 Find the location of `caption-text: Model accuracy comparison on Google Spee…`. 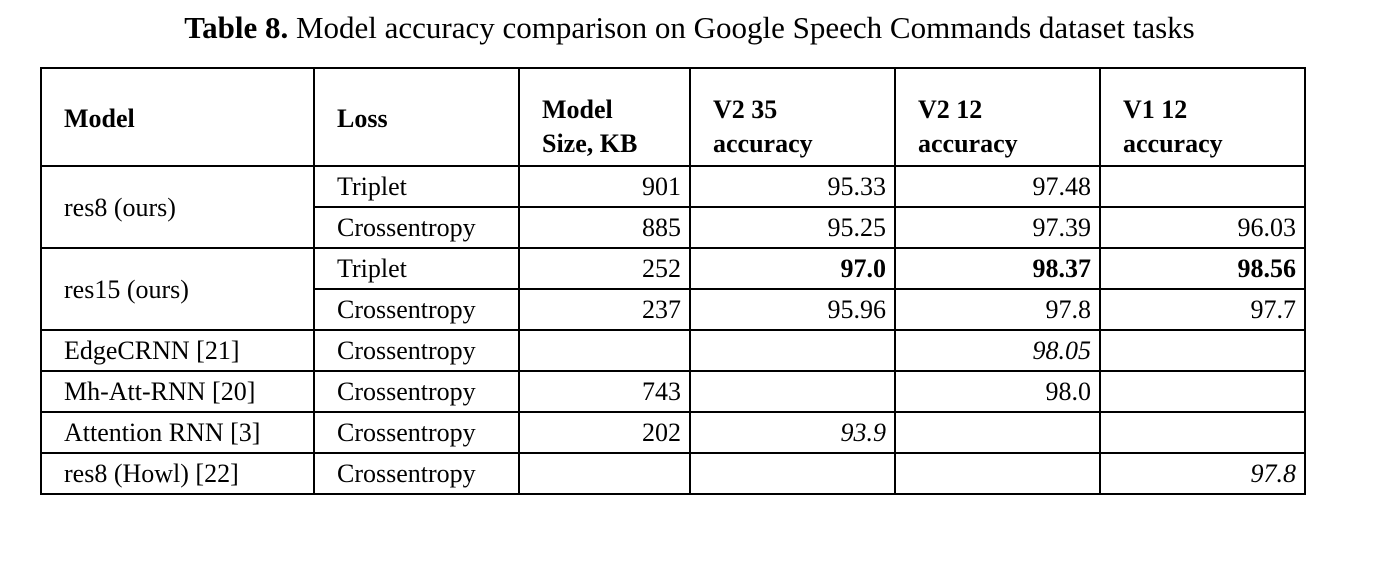

caption-text: Model accuracy comparison on Google Spee… is located at coordinates (741, 27).